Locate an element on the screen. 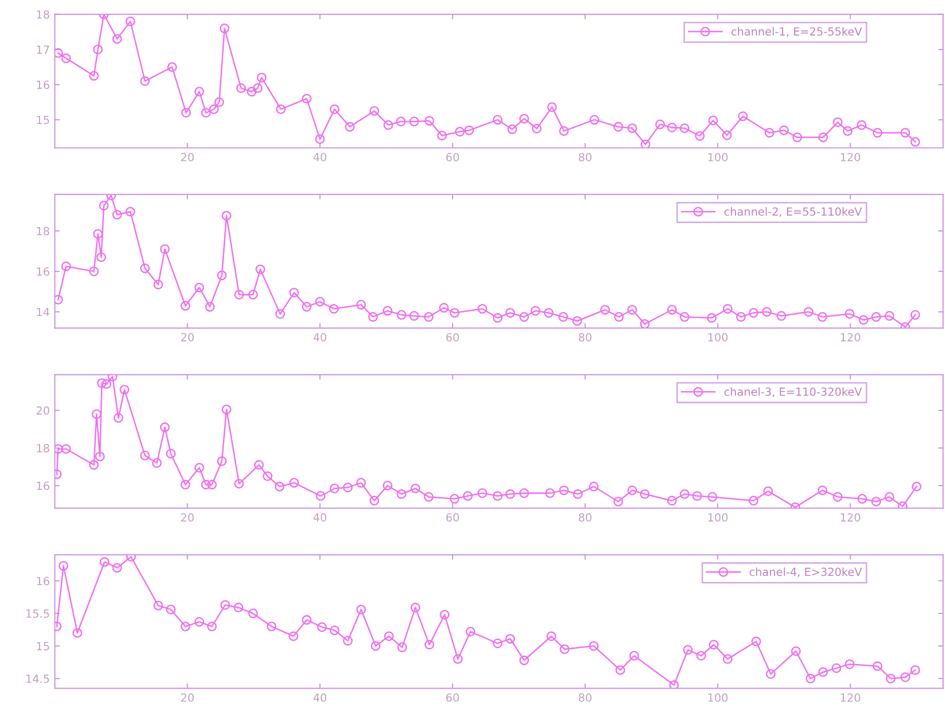 The height and width of the screenshot is (717, 945). legend-label: channel-1, E=25-55keV is located at coordinates (796, 32).